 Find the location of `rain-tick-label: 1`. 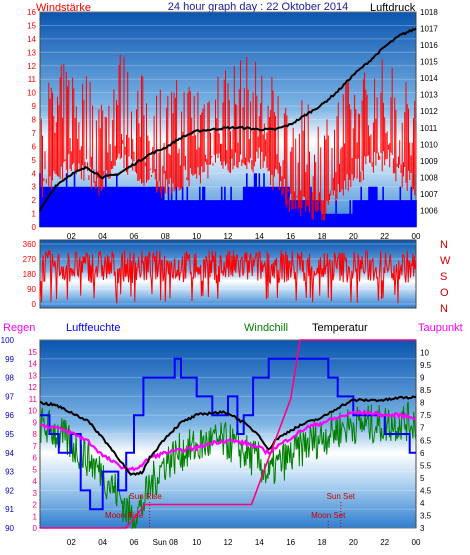

rain-tick-label: 1 is located at coordinates (35, 516).